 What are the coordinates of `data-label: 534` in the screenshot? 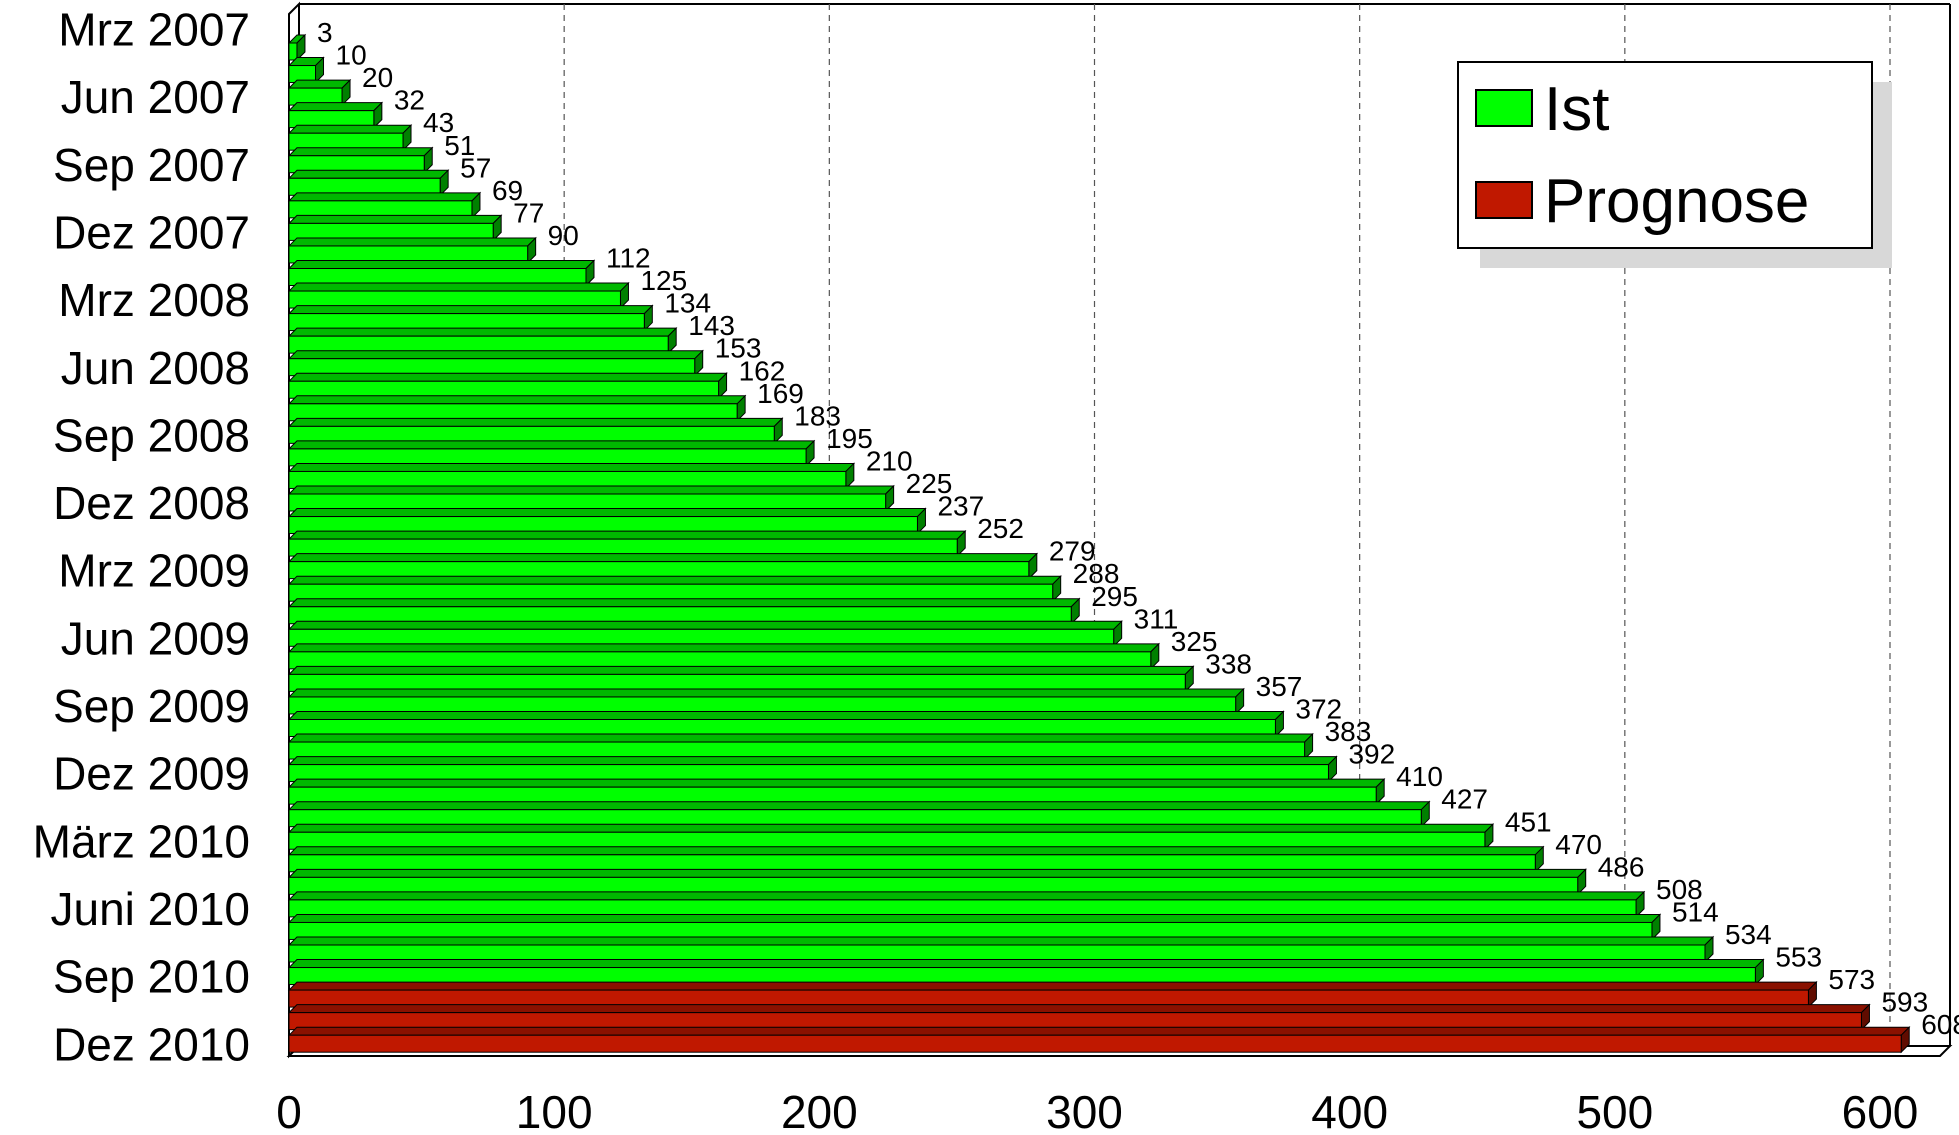 It's located at (1748, 934).